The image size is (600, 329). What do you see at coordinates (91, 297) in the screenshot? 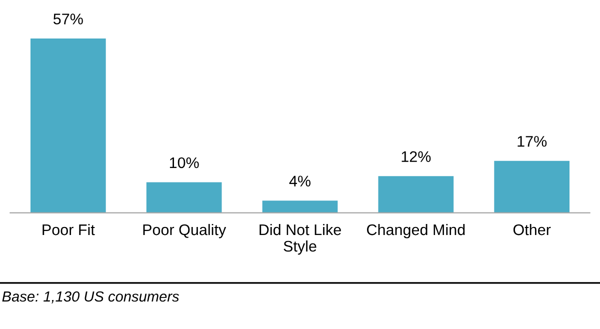
I see `text: Base: 1,130 US consumers` at bounding box center [91, 297].